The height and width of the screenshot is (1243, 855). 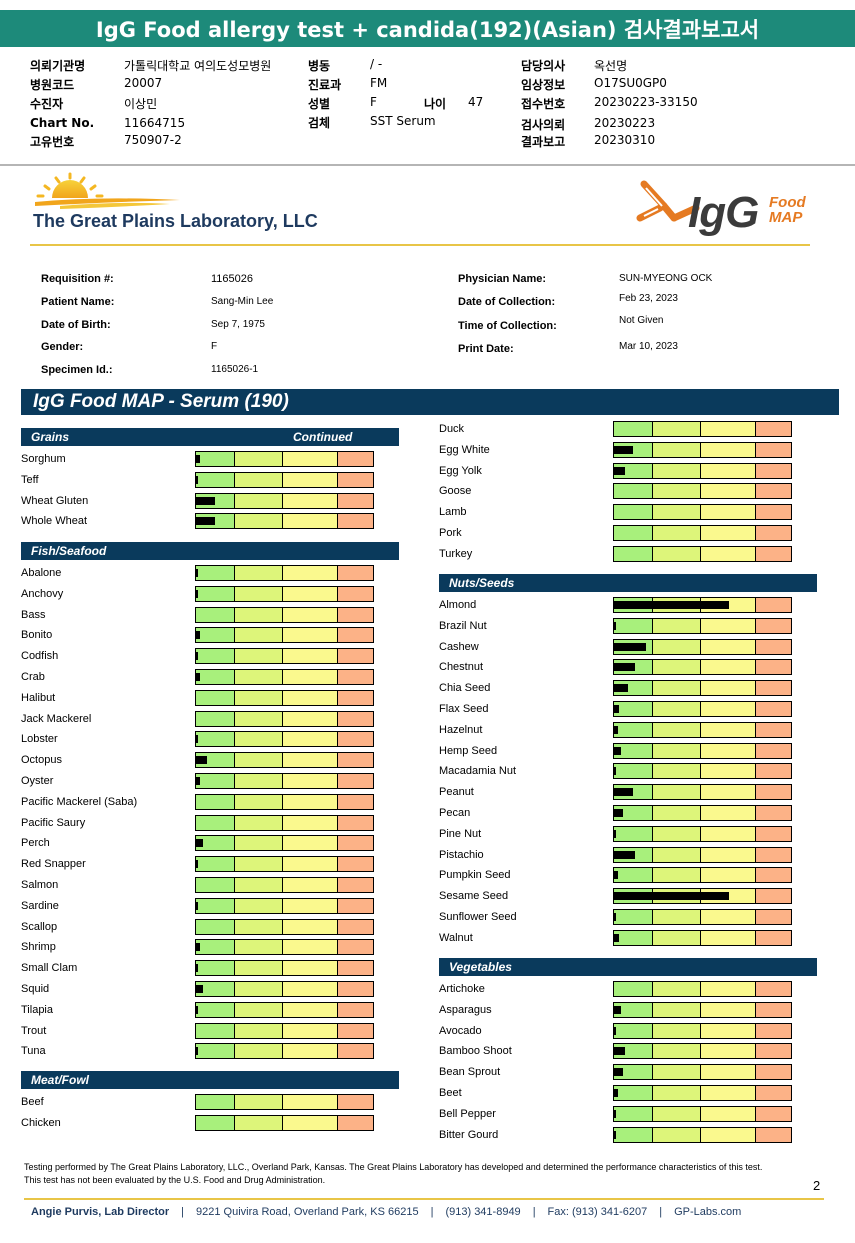 What do you see at coordinates (619, 534) in the screenshot?
I see `food-row: Pork` at bounding box center [619, 534].